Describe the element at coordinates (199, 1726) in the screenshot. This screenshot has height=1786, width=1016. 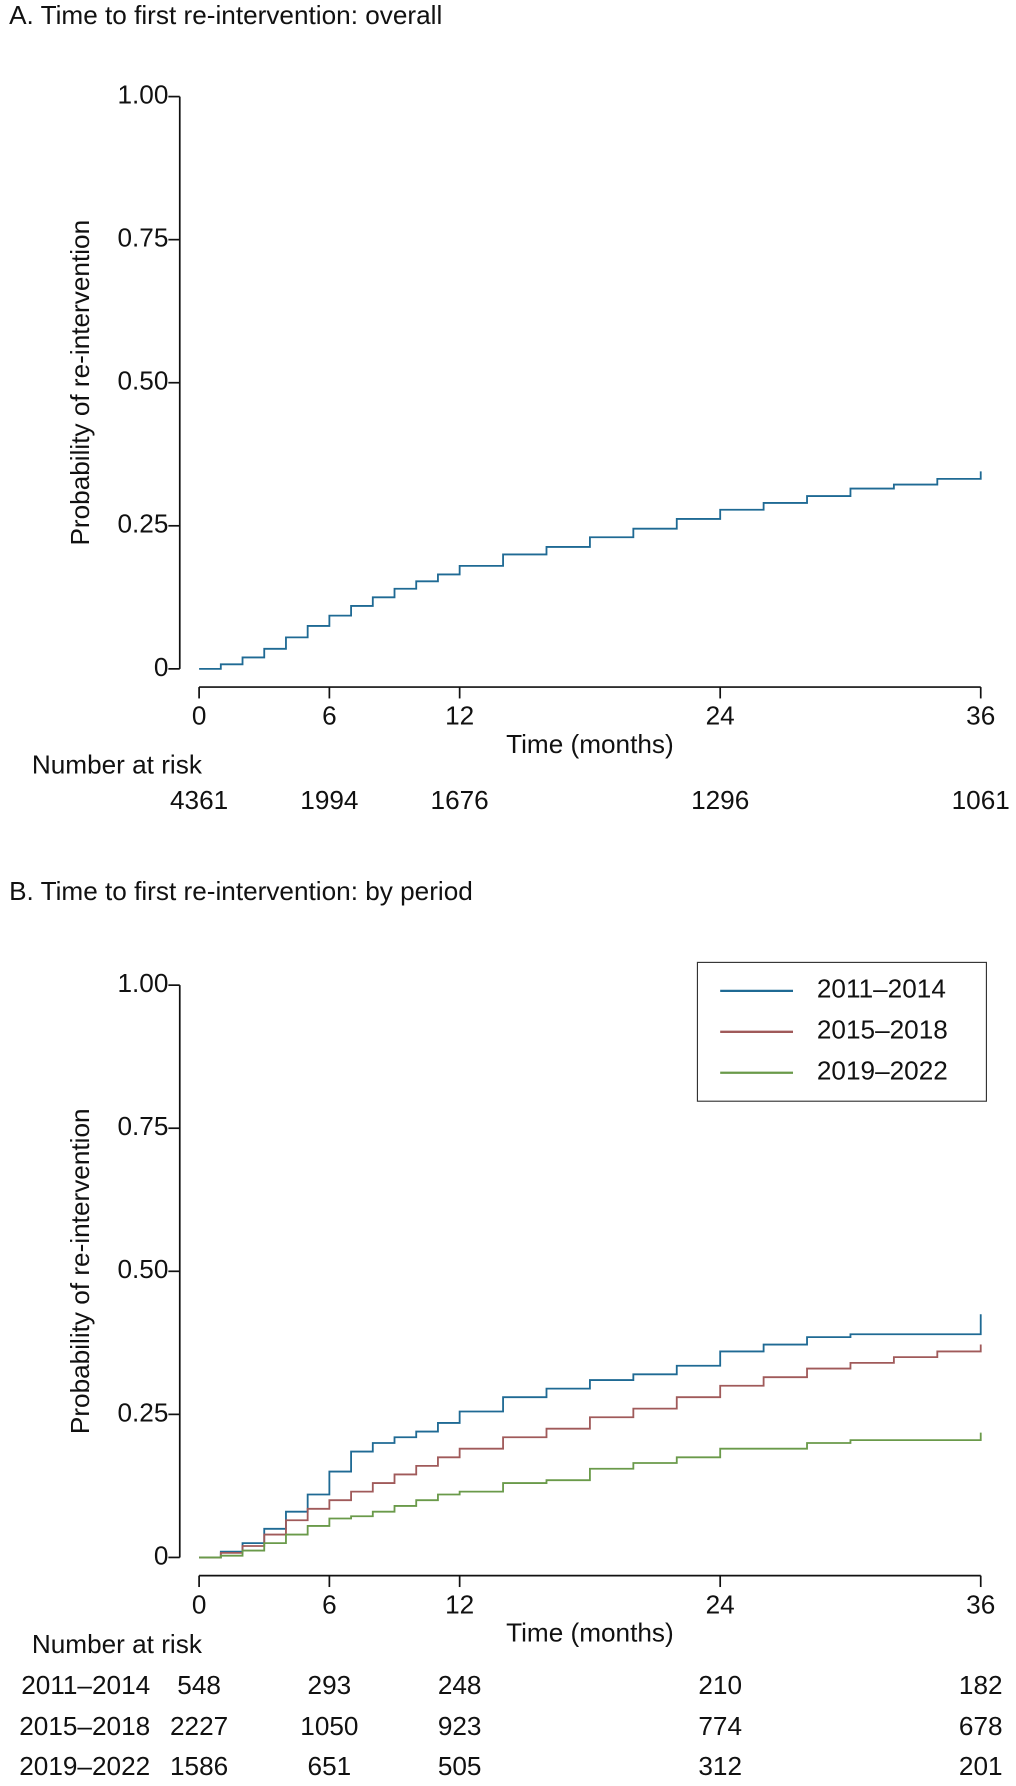
I see `at-risk-value: 2227` at that location.